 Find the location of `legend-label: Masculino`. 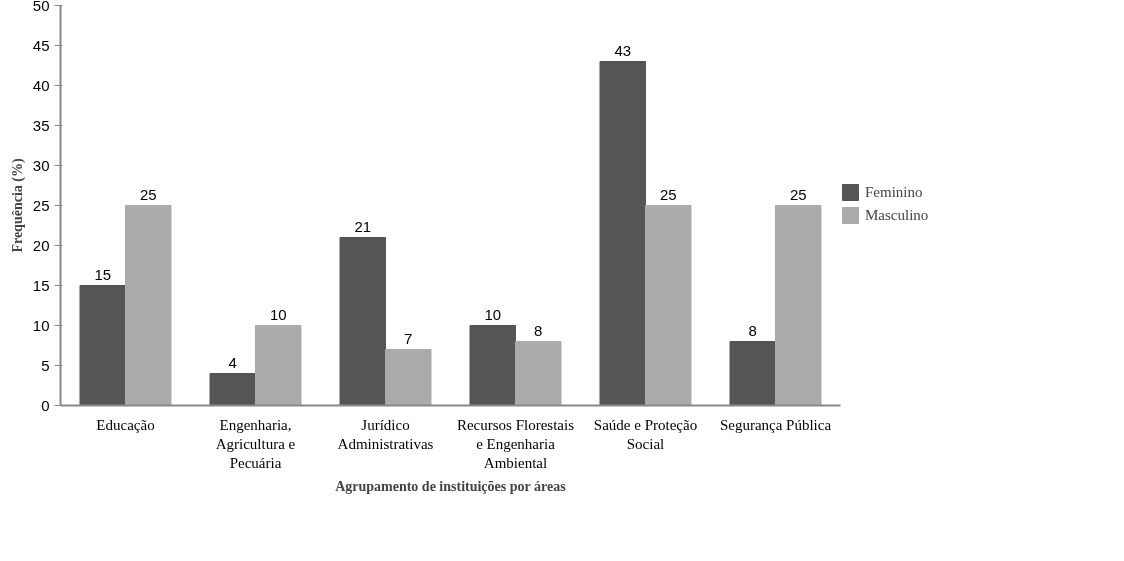

legend-label: Masculino is located at coordinates (897, 215).